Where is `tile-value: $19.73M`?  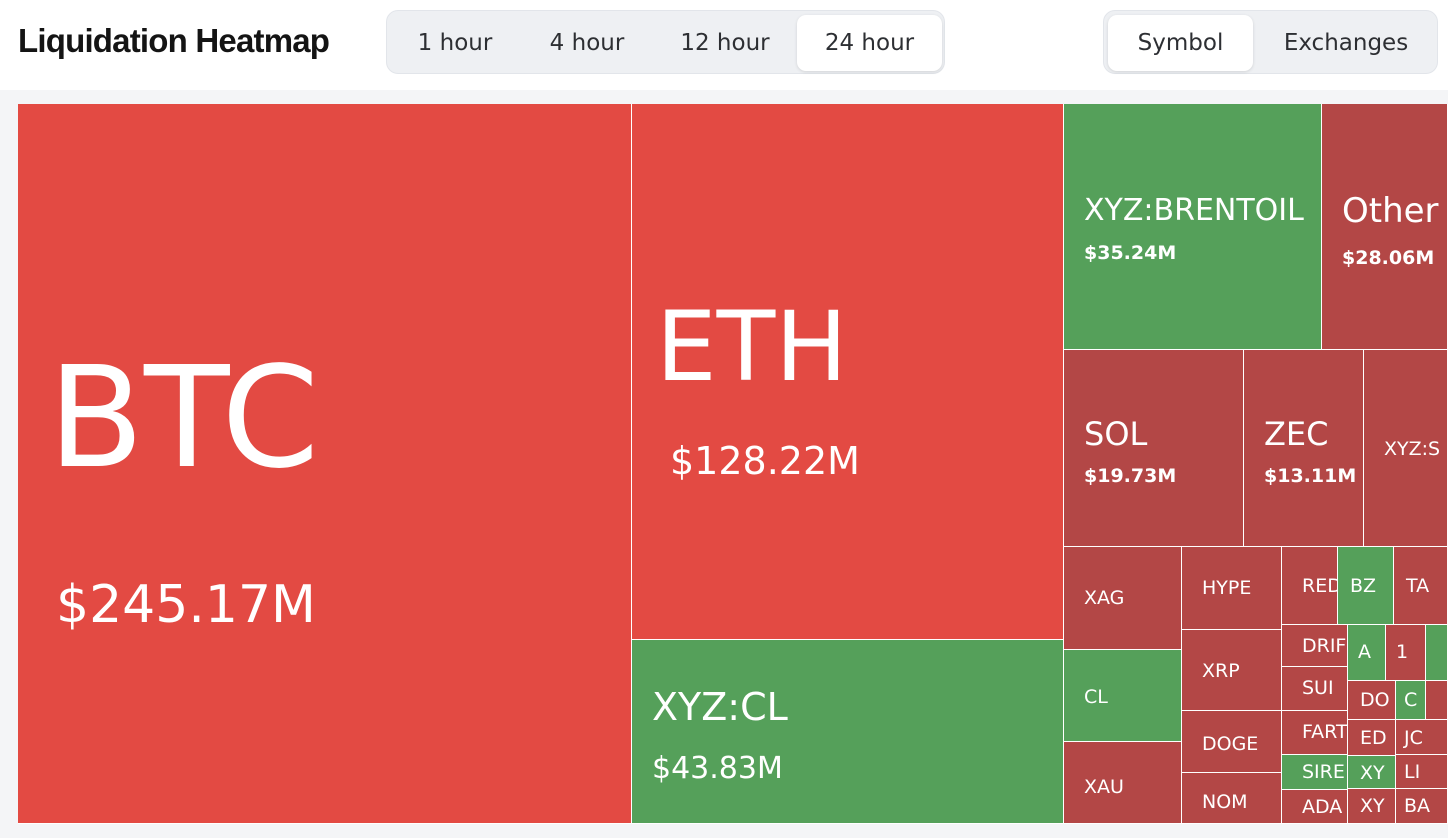 tile-value: $19.73M is located at coordinates (1130, 476).